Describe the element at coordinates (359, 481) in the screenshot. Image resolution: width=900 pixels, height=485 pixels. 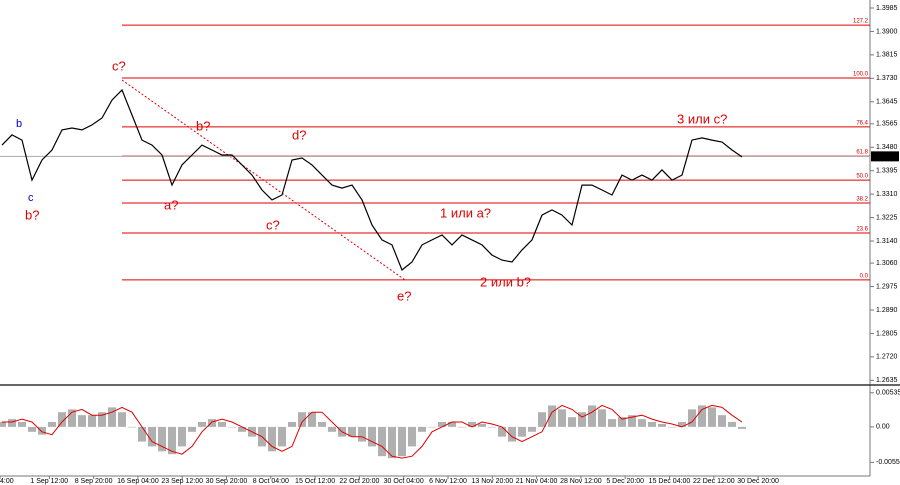
I see `x-tick-label: 22 Oct 20:00` at that location.